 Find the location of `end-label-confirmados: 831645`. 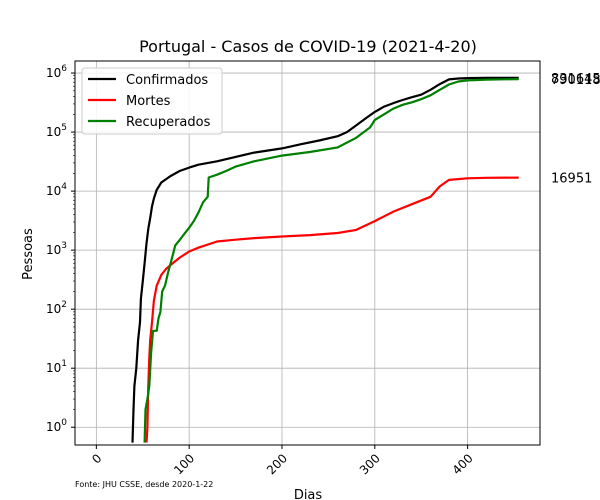

end-label-confirmados: 831645 is located at coordinates (575, 79).